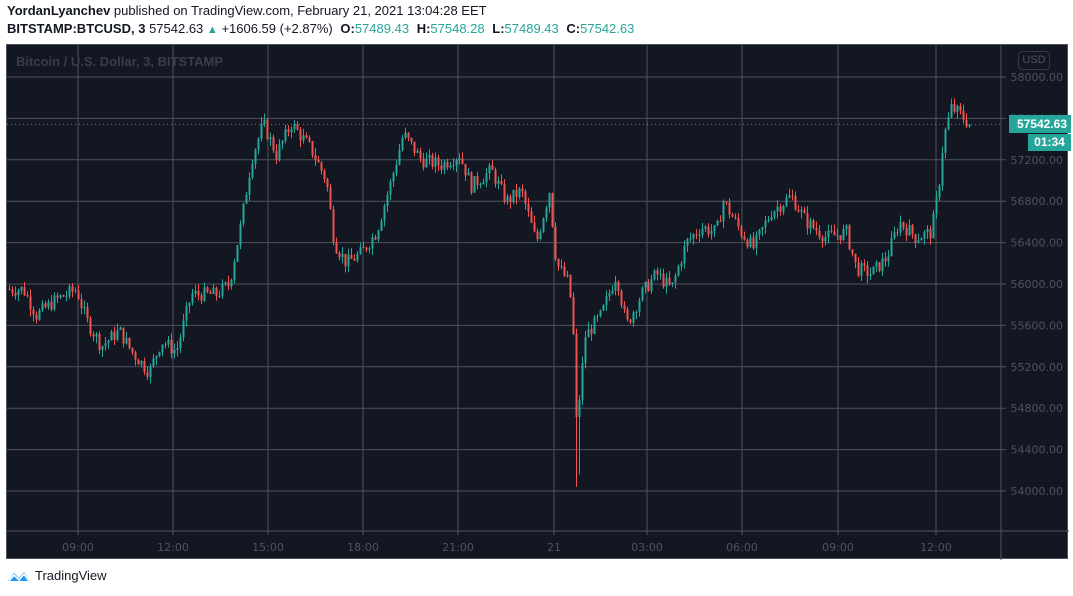 The image size is (1073, 596). I want to click on last-price: 57542.63, so click(176, 28).